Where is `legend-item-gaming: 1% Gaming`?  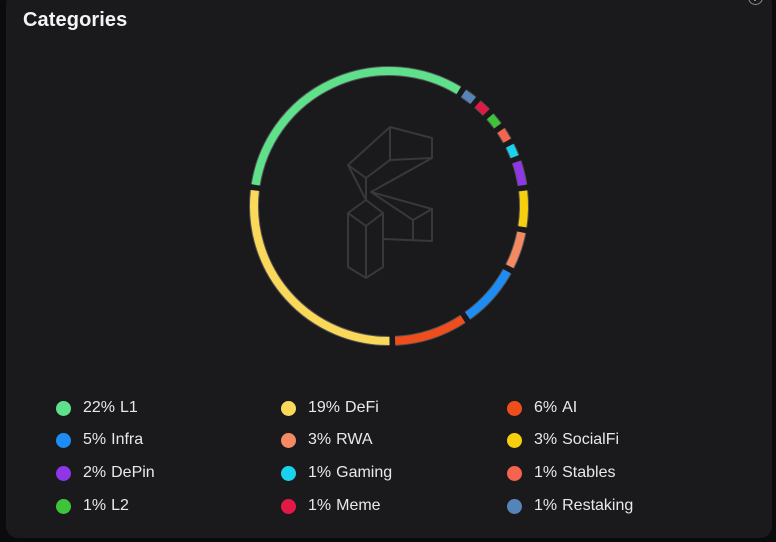
legend-item-gaming: 1% Gaming is located at coordinates (336, 473).